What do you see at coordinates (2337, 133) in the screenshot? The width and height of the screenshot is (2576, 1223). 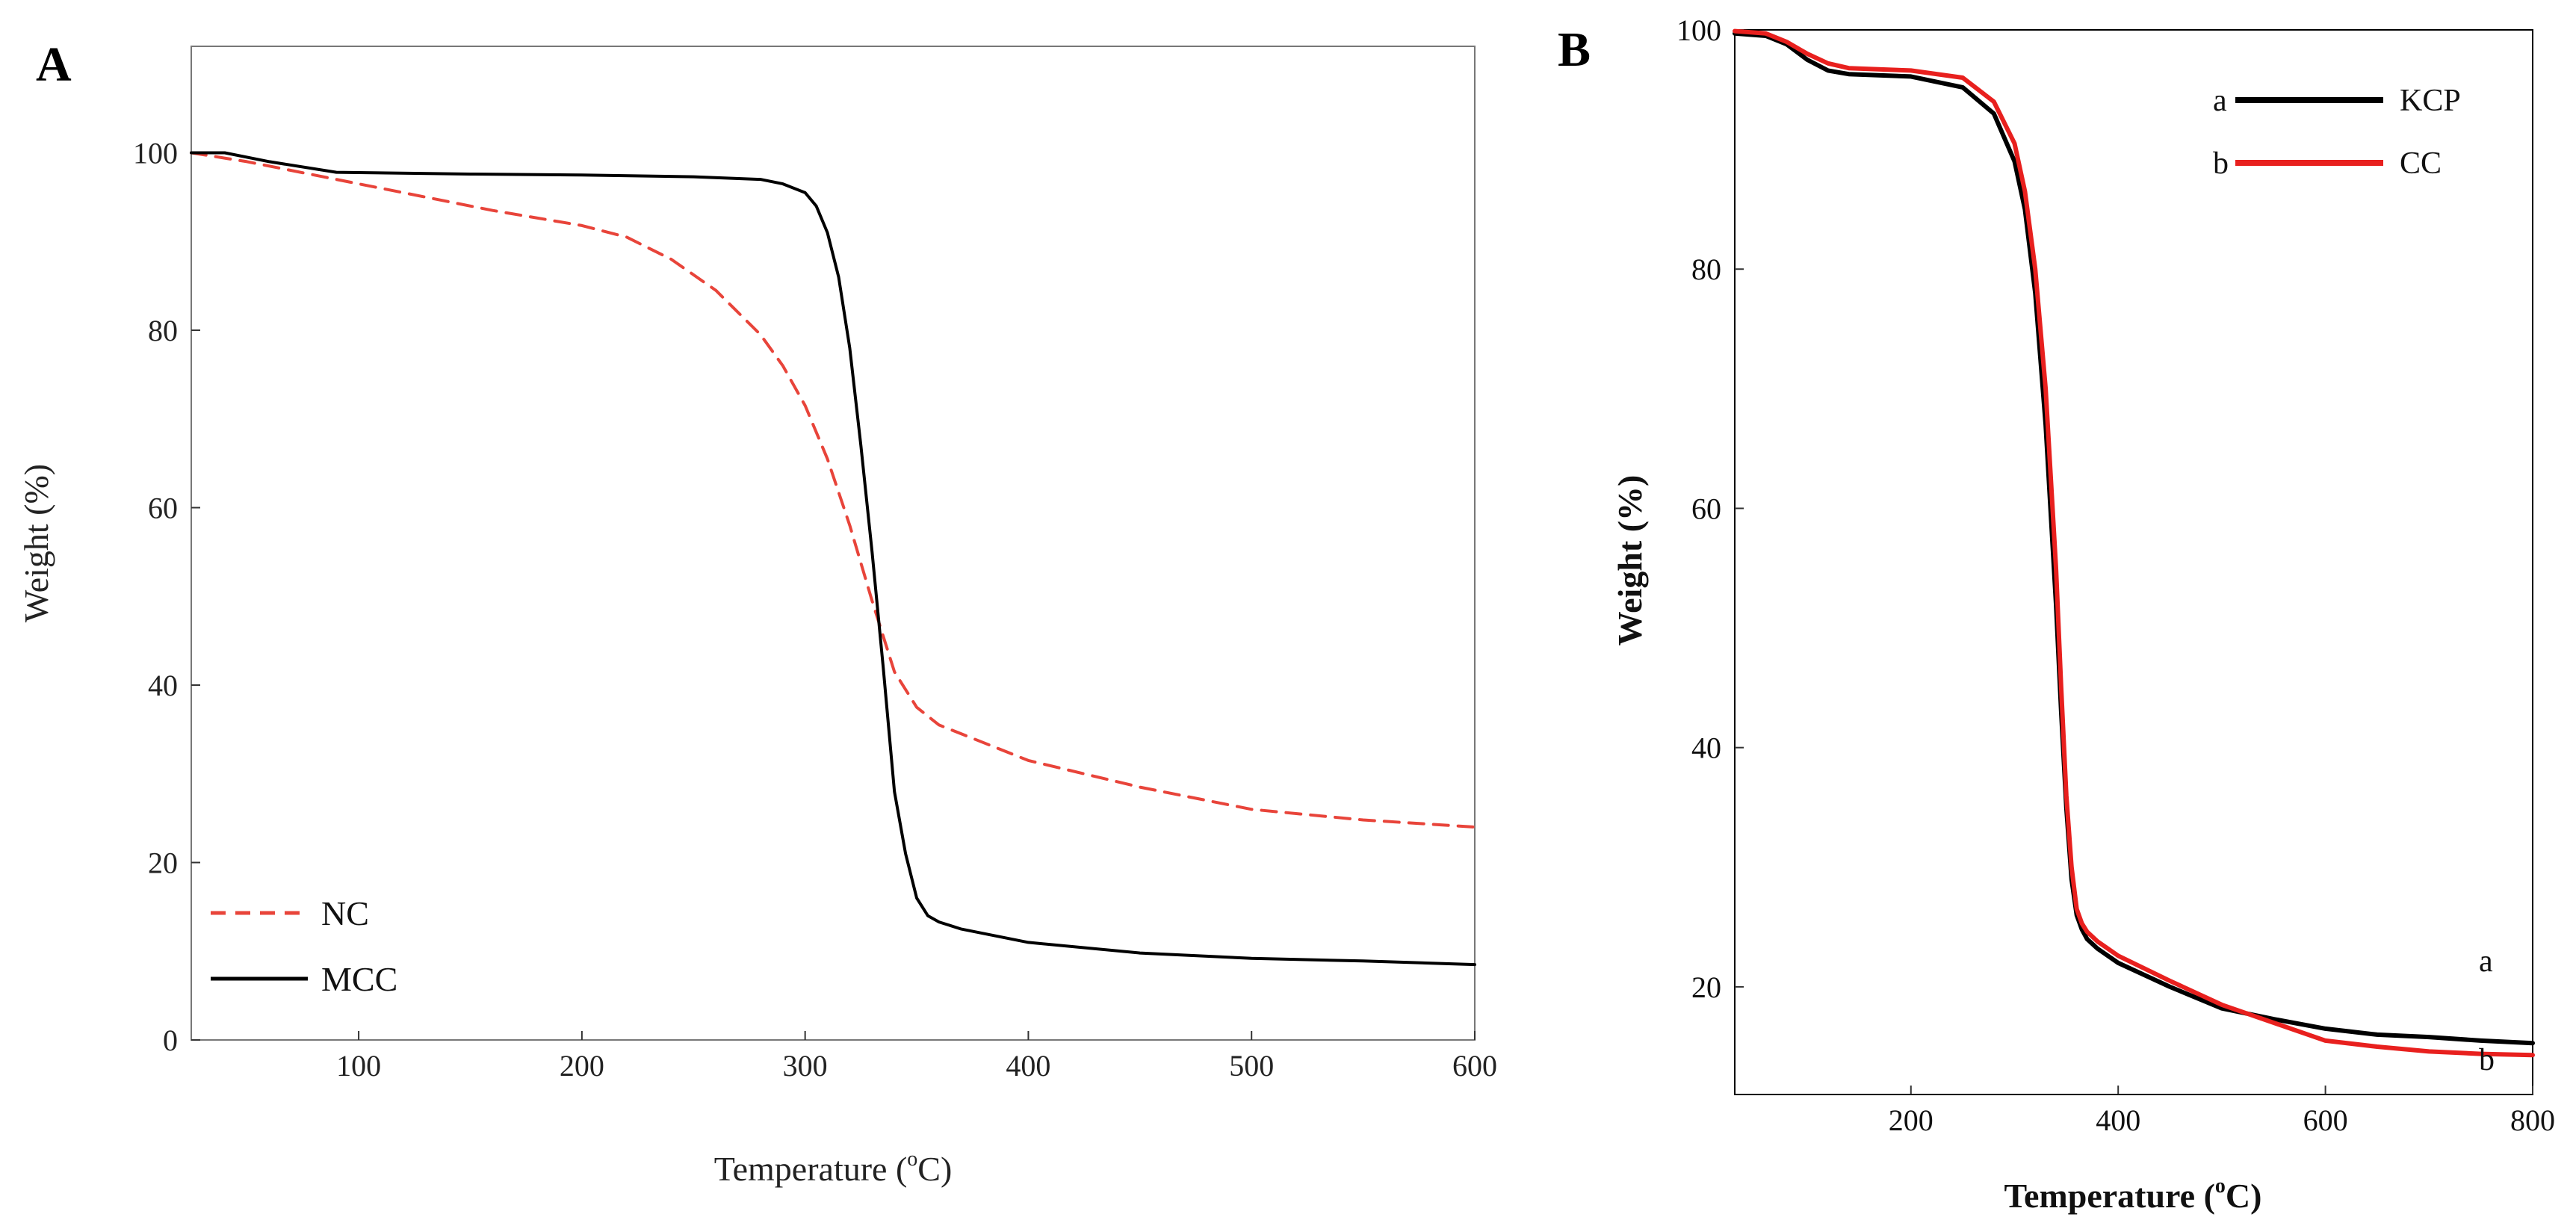 I see `legend-b: a KCP b CC` at bounding box center [2337, 133].